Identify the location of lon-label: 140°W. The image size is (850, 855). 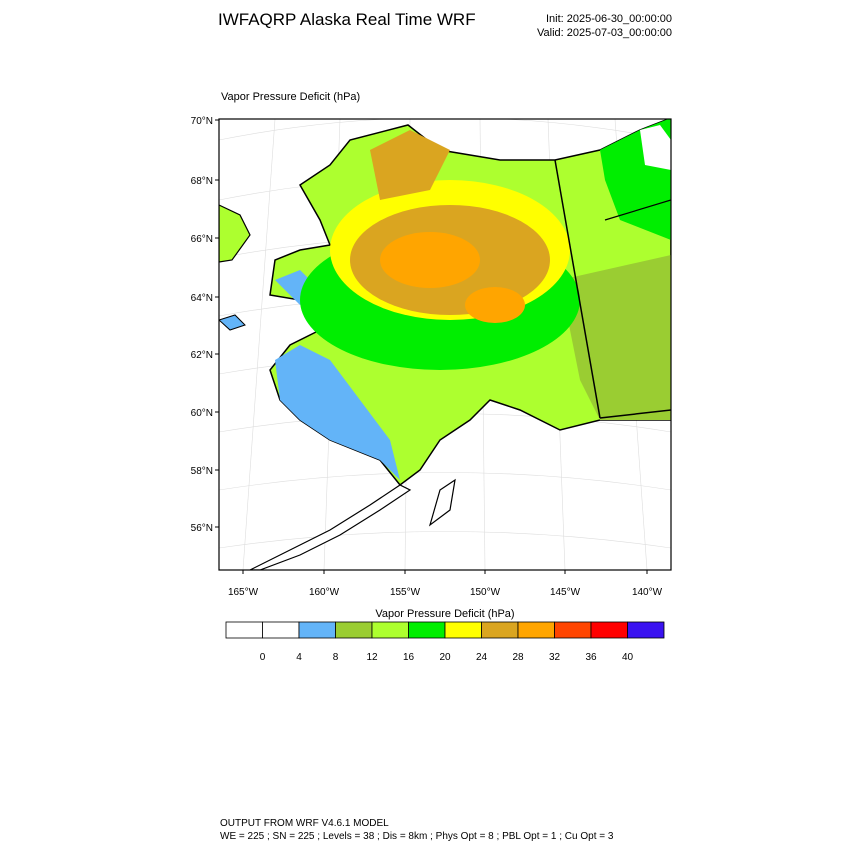
(647, 592).